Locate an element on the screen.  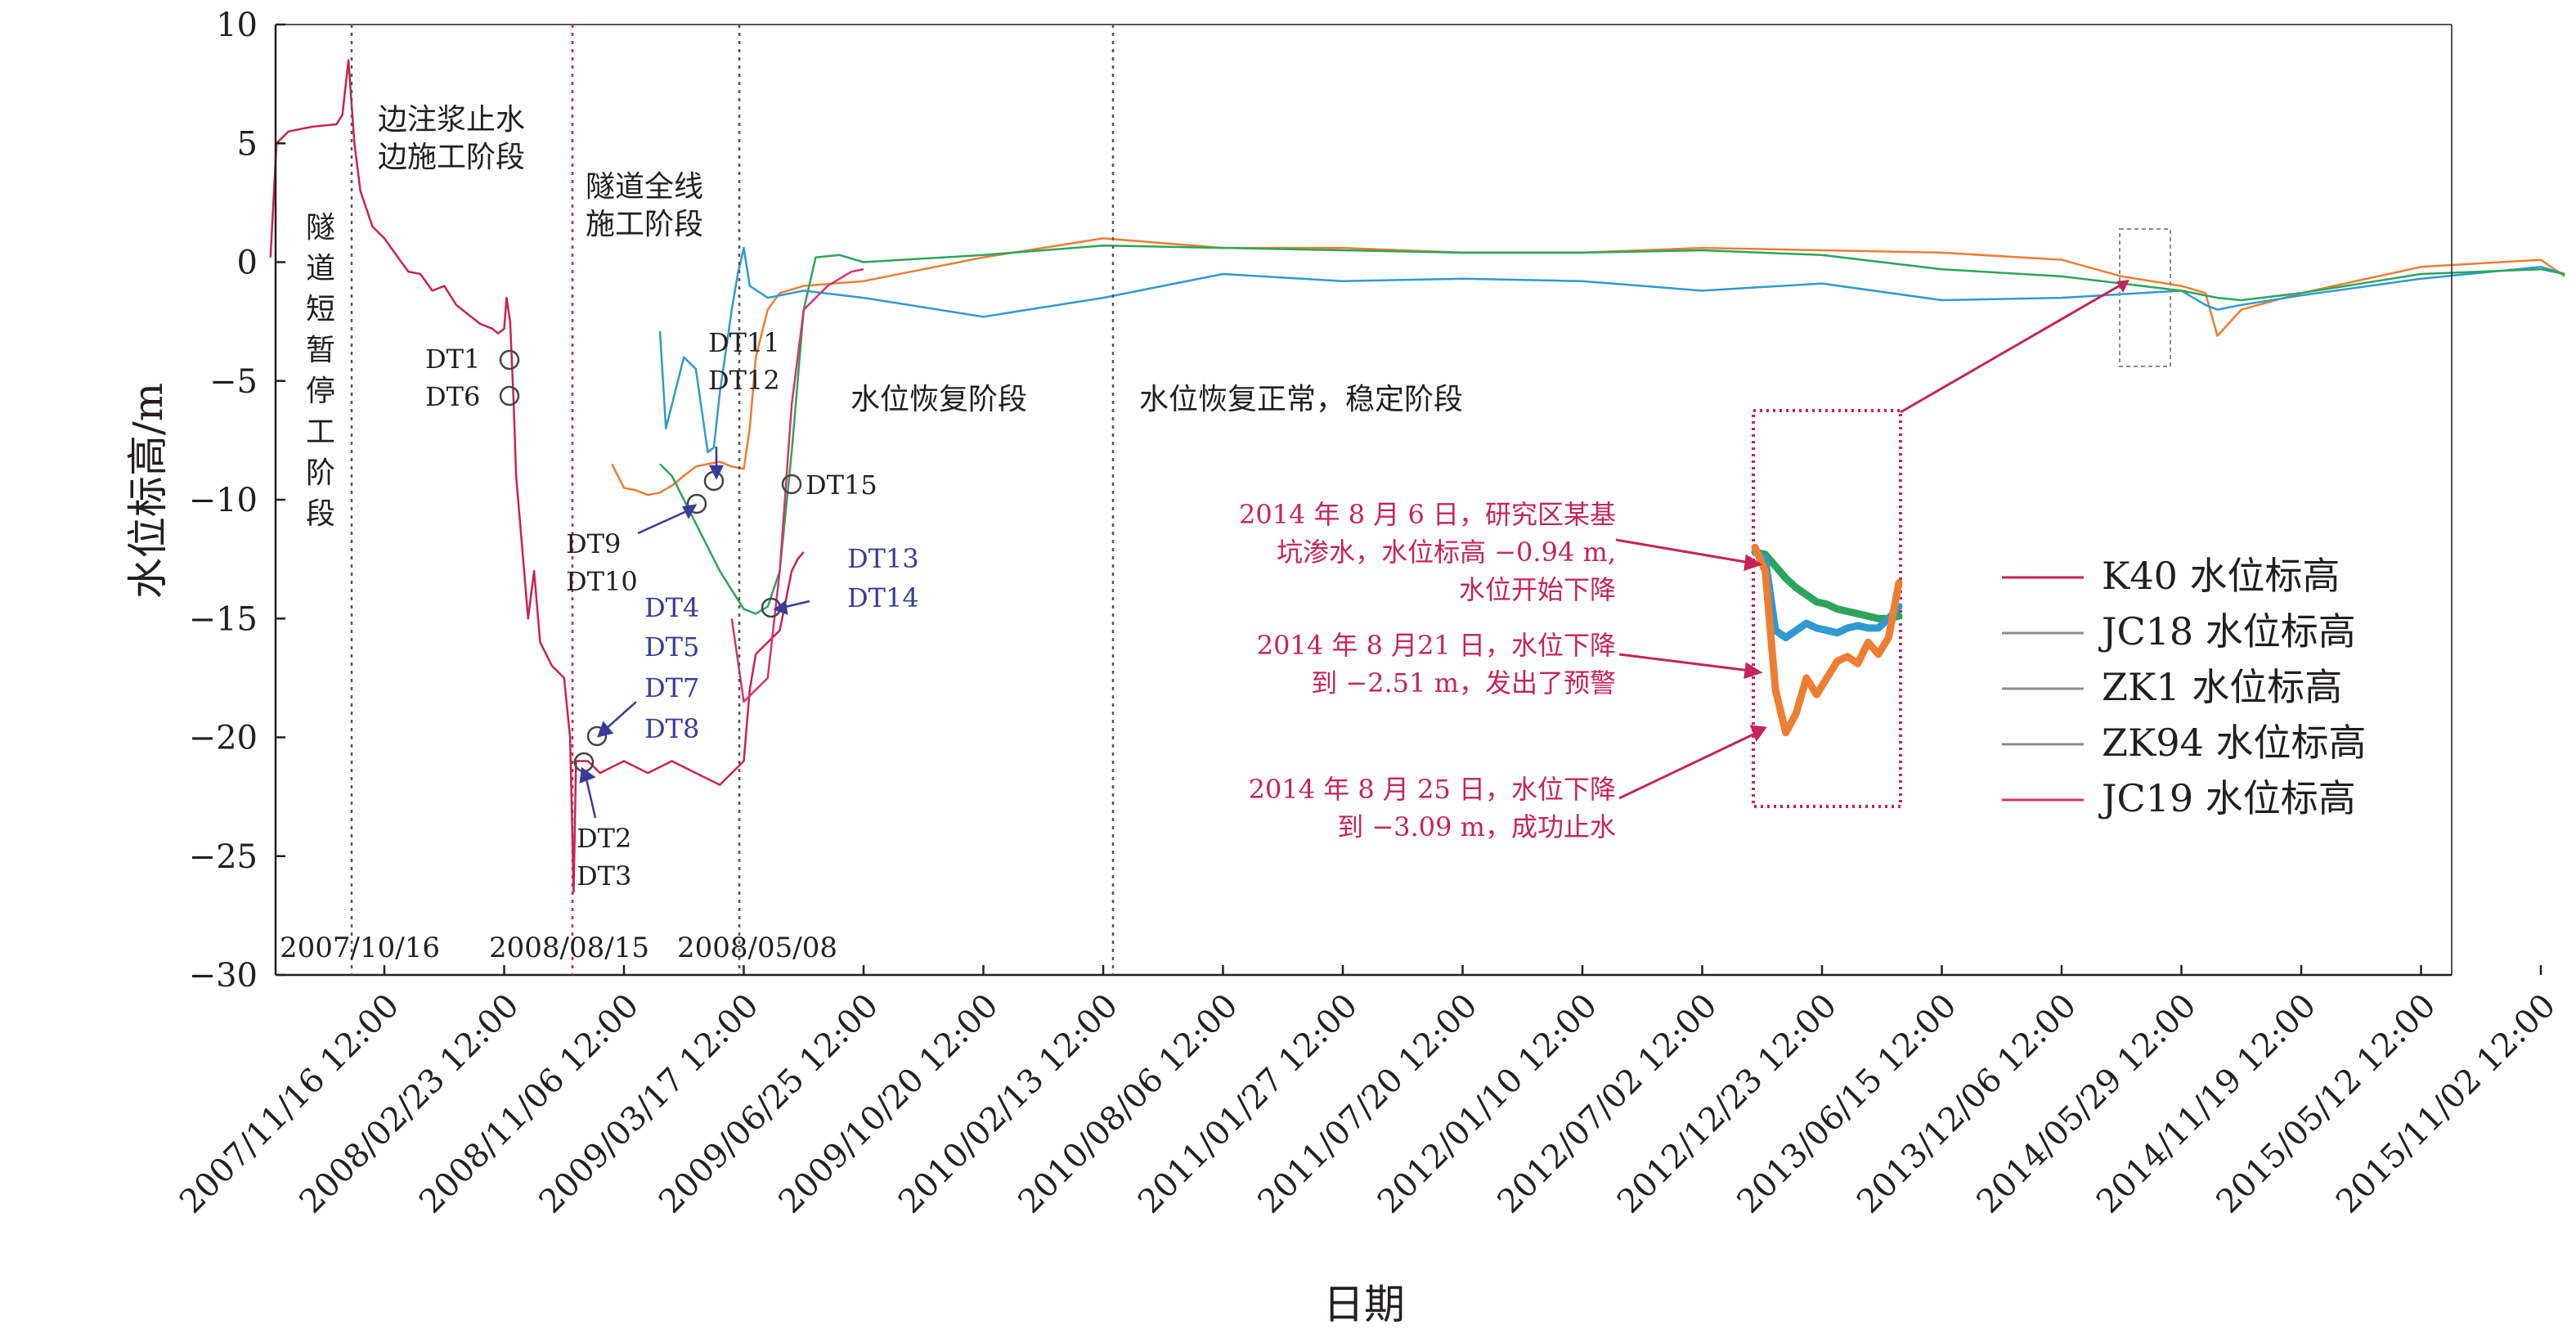
legend-label: ZK94 水位标高 is located at coordinates (2234, 743).